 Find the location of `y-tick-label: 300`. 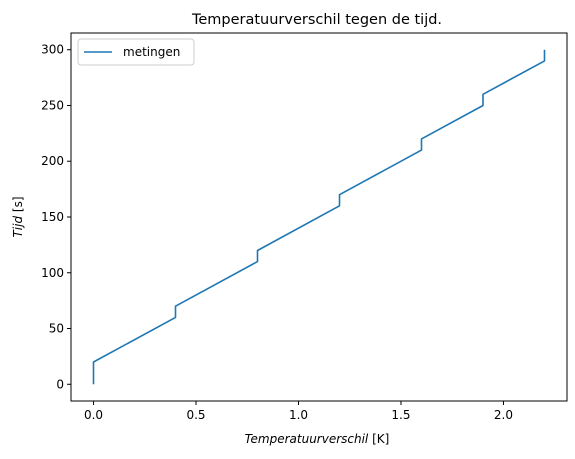

y-tick-label: 300 is located at coordinates (52, 50).